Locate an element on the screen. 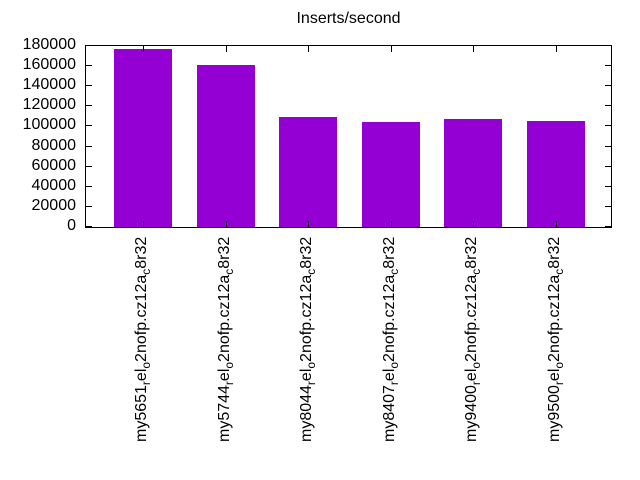 The height and width of the screenshot is (480, 640). x-tick-label: my5651relo2nofp.cz12ac8r32 is located at coordinates (143, 339).